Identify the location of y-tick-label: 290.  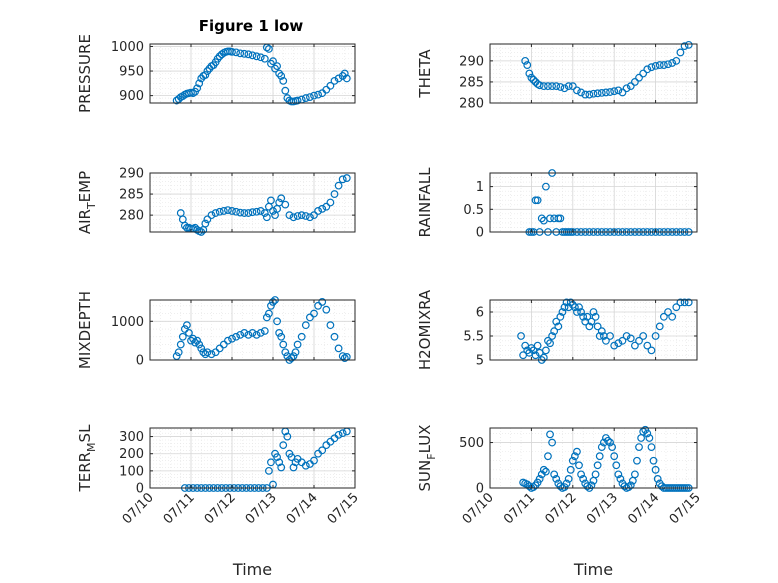
(131, 174).